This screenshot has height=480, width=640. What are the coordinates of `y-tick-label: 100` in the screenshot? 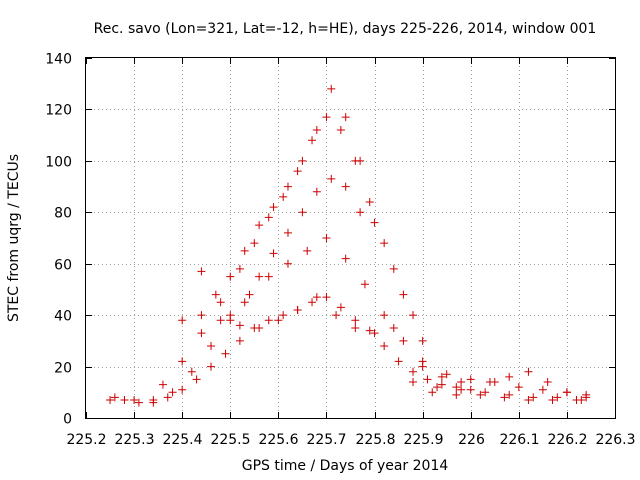 It's located at (58, 163).